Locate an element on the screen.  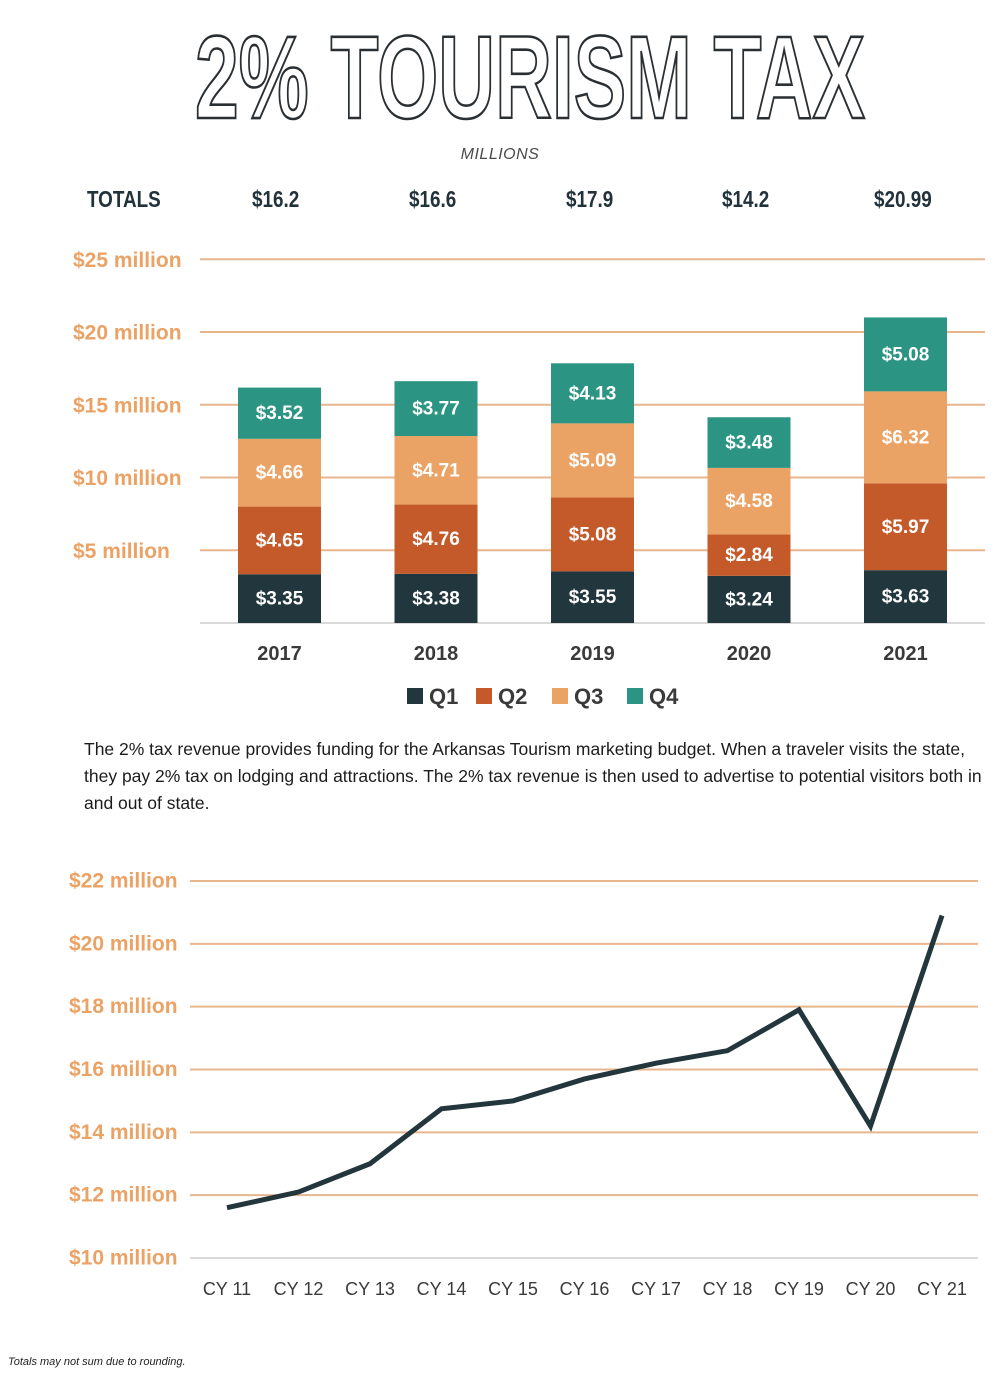
x-tick-label: CY 18 is located at coordinates (728, 1289).